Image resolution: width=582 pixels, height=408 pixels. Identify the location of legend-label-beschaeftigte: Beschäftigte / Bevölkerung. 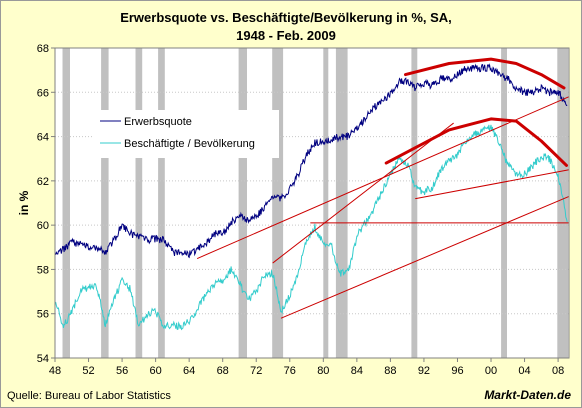
(189, 144).